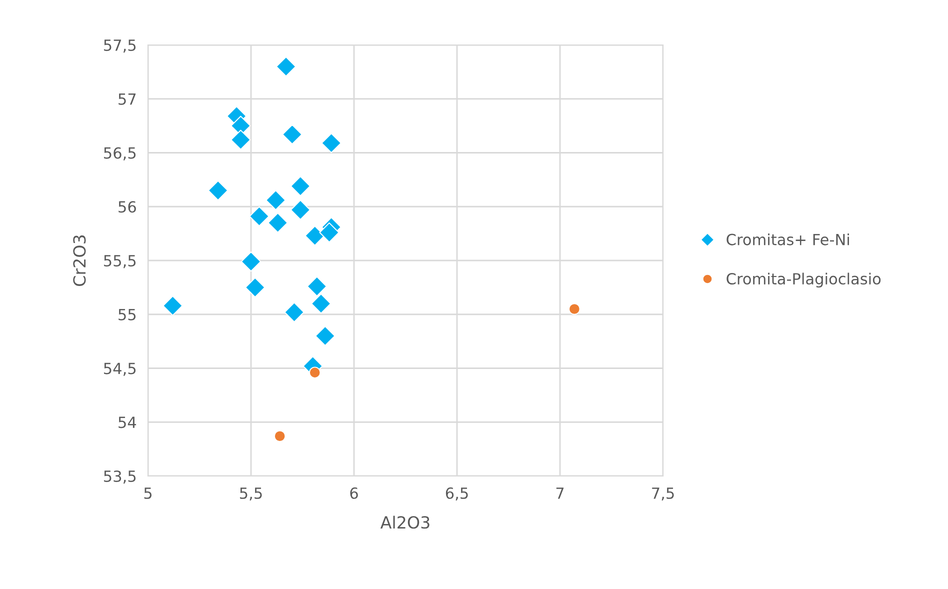  Describe the element at coordinates (663, 494) in the screenshot. I see `x-tick-label: 7,5` at that location.